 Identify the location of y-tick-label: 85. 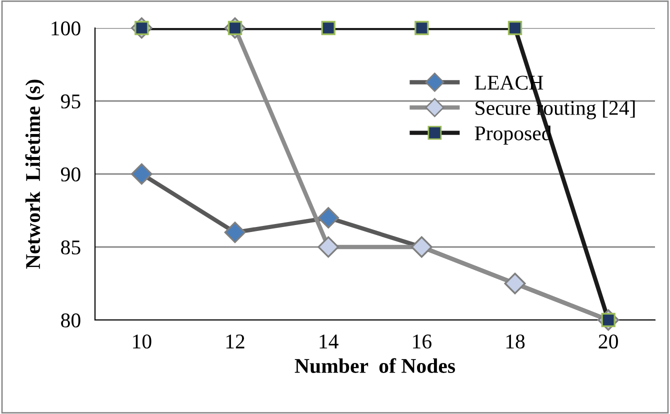
(70, 247).